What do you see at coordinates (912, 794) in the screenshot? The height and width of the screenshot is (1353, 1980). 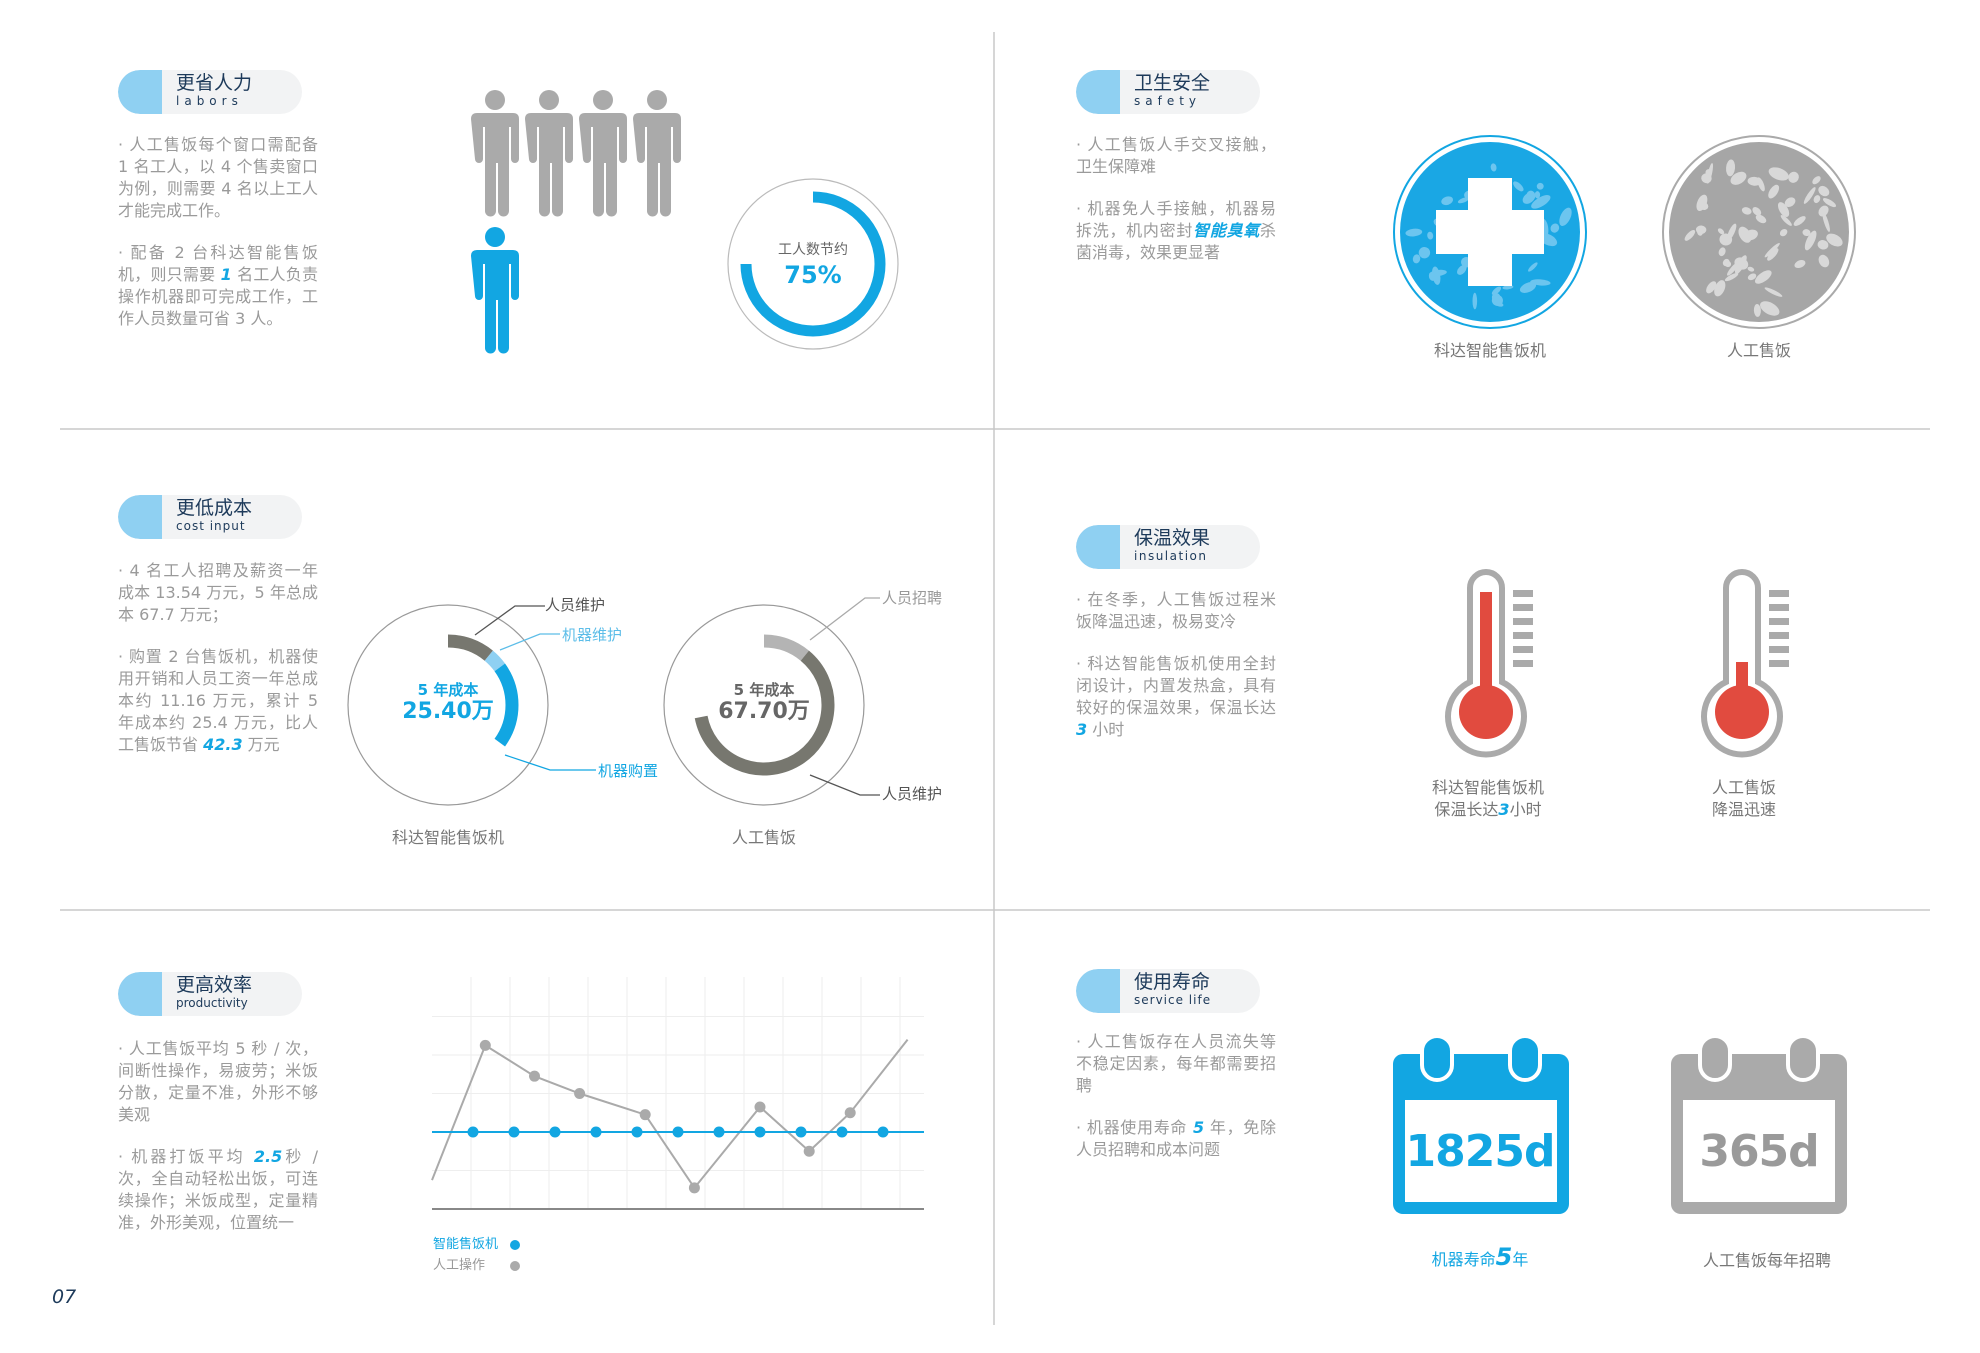 I see `callout-label: 人员维护` at bounding box center [912, 794].